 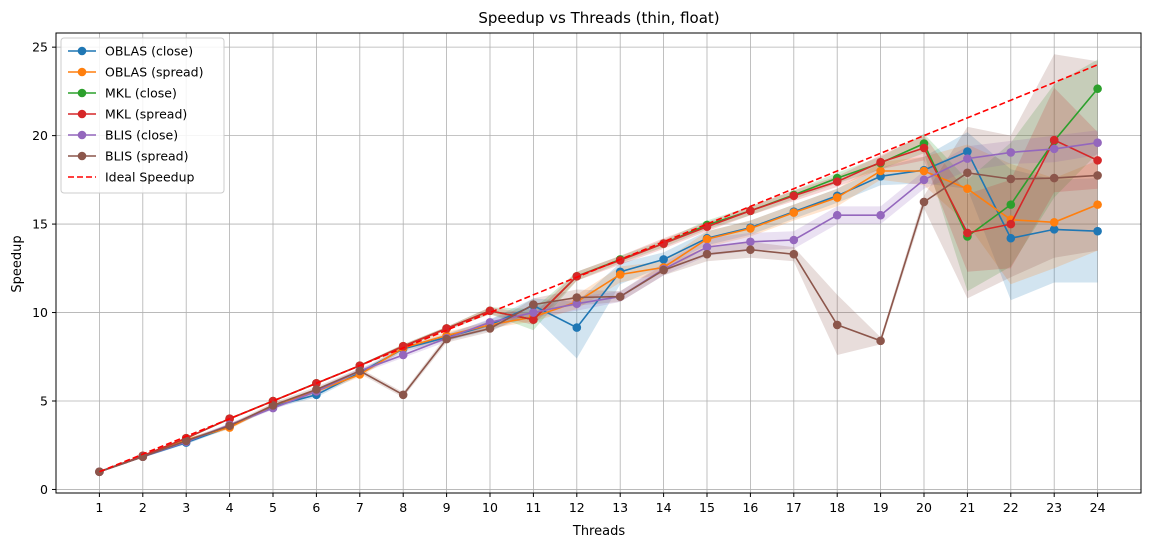 I want to click on x-axis-label: Threads, so click(x=598, y=531).